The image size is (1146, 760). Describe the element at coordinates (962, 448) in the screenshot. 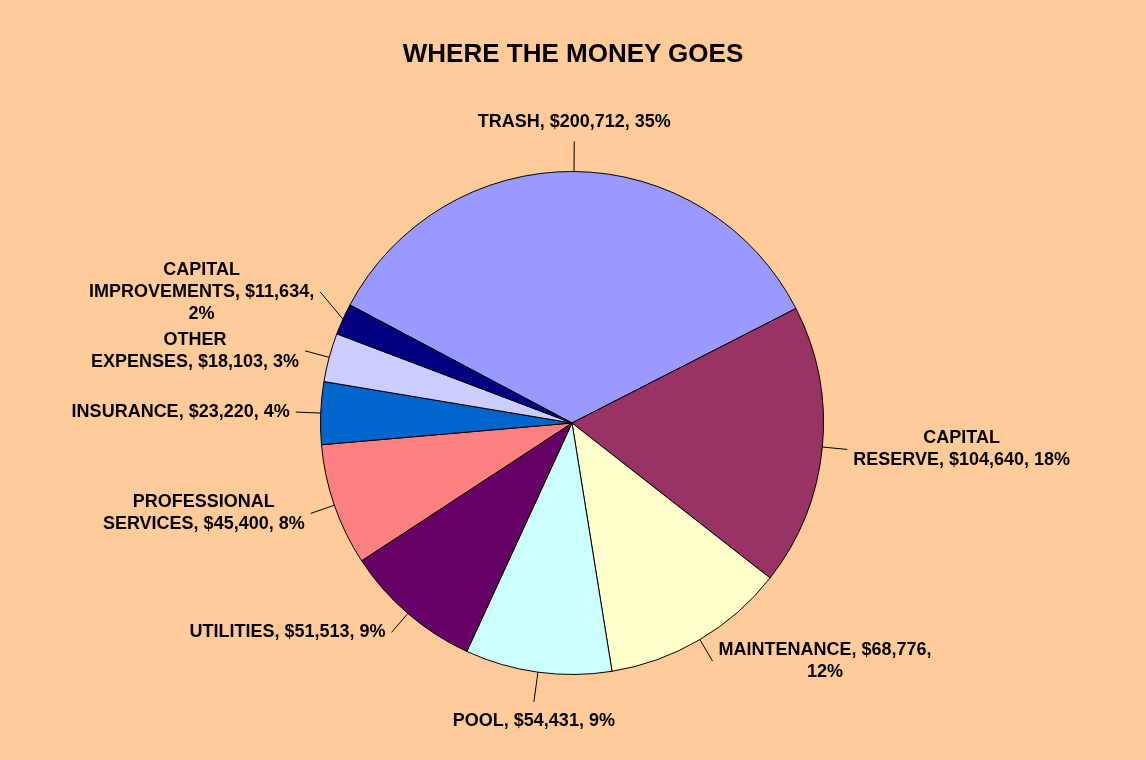

I see `slice-label: CAPITAL RESERVE, $104,640, 18%` at that location.